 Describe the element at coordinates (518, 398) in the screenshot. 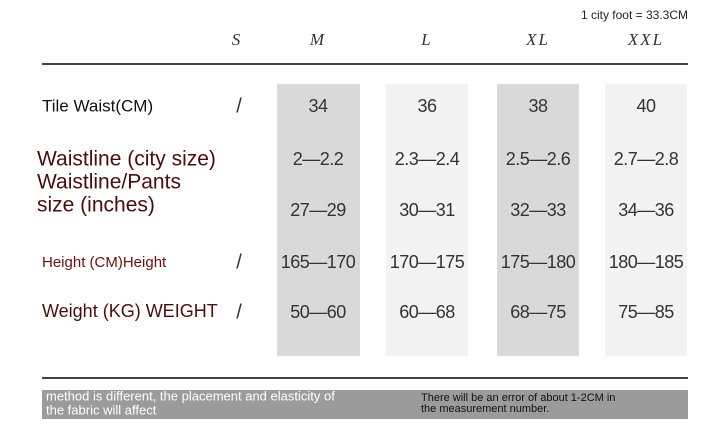

I see `footer-right: There will be an error of about 1-2CM in` at that location.